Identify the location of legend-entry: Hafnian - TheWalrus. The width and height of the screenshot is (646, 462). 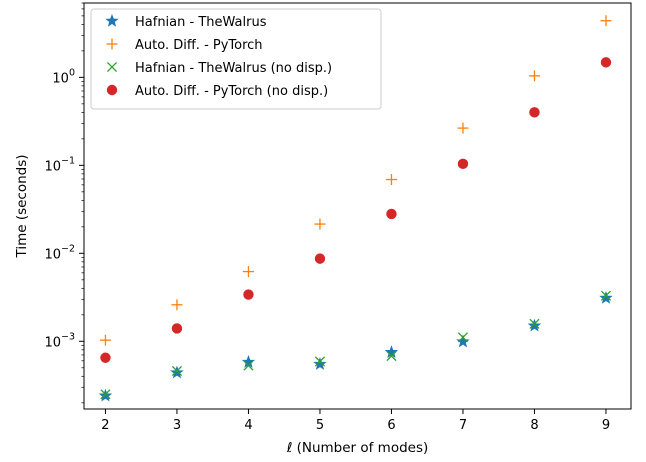
(186, 21).